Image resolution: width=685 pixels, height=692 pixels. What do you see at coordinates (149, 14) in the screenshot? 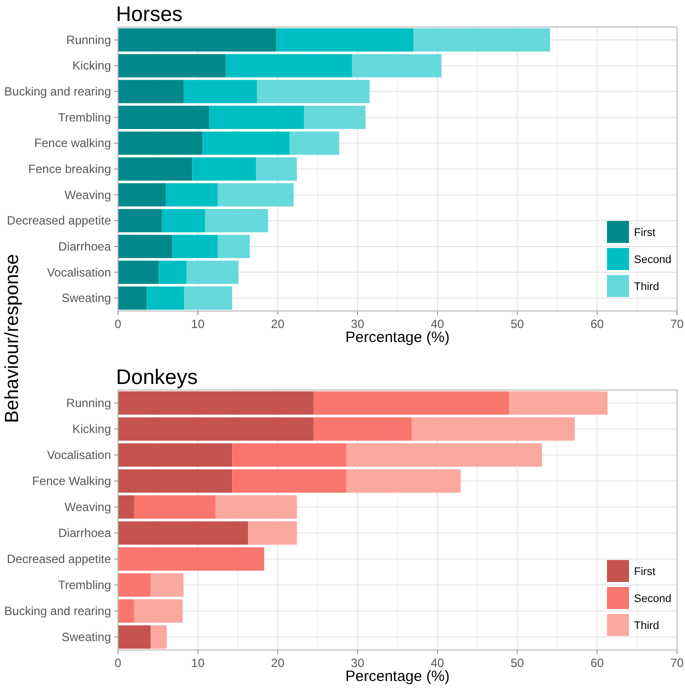
I see `chart-title: Horses` at bounding box center [149, 14].